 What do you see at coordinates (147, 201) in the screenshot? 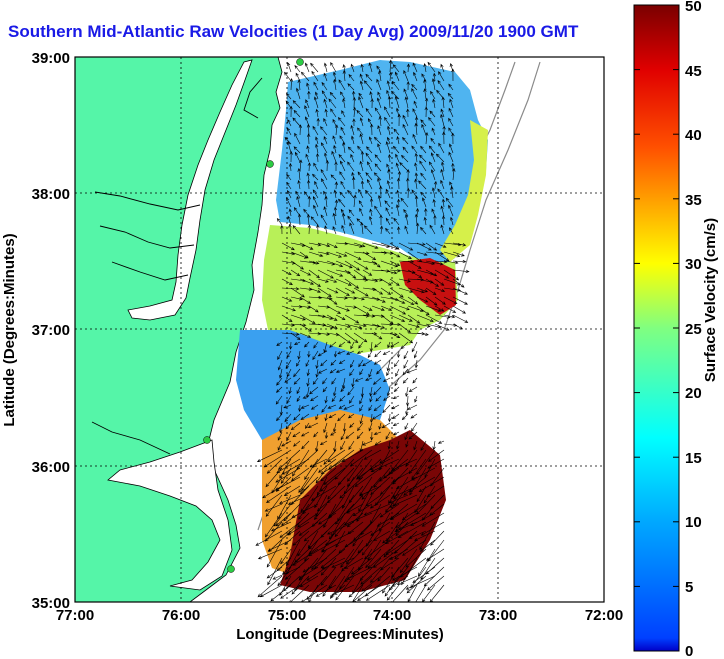
I see `potomac-river` at bounding box center [147, 201].